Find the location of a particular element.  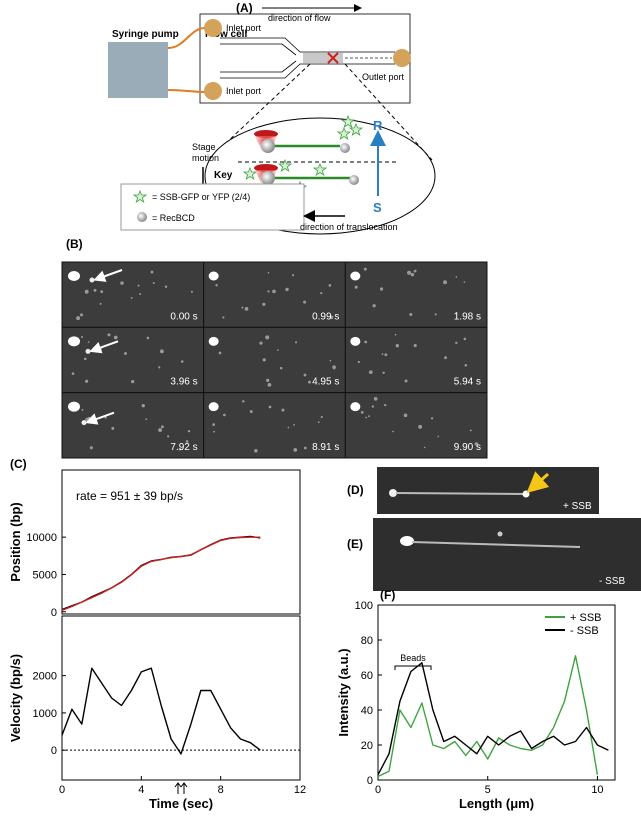

y-tick-label: 10000 is located at coordinates (41, 538).